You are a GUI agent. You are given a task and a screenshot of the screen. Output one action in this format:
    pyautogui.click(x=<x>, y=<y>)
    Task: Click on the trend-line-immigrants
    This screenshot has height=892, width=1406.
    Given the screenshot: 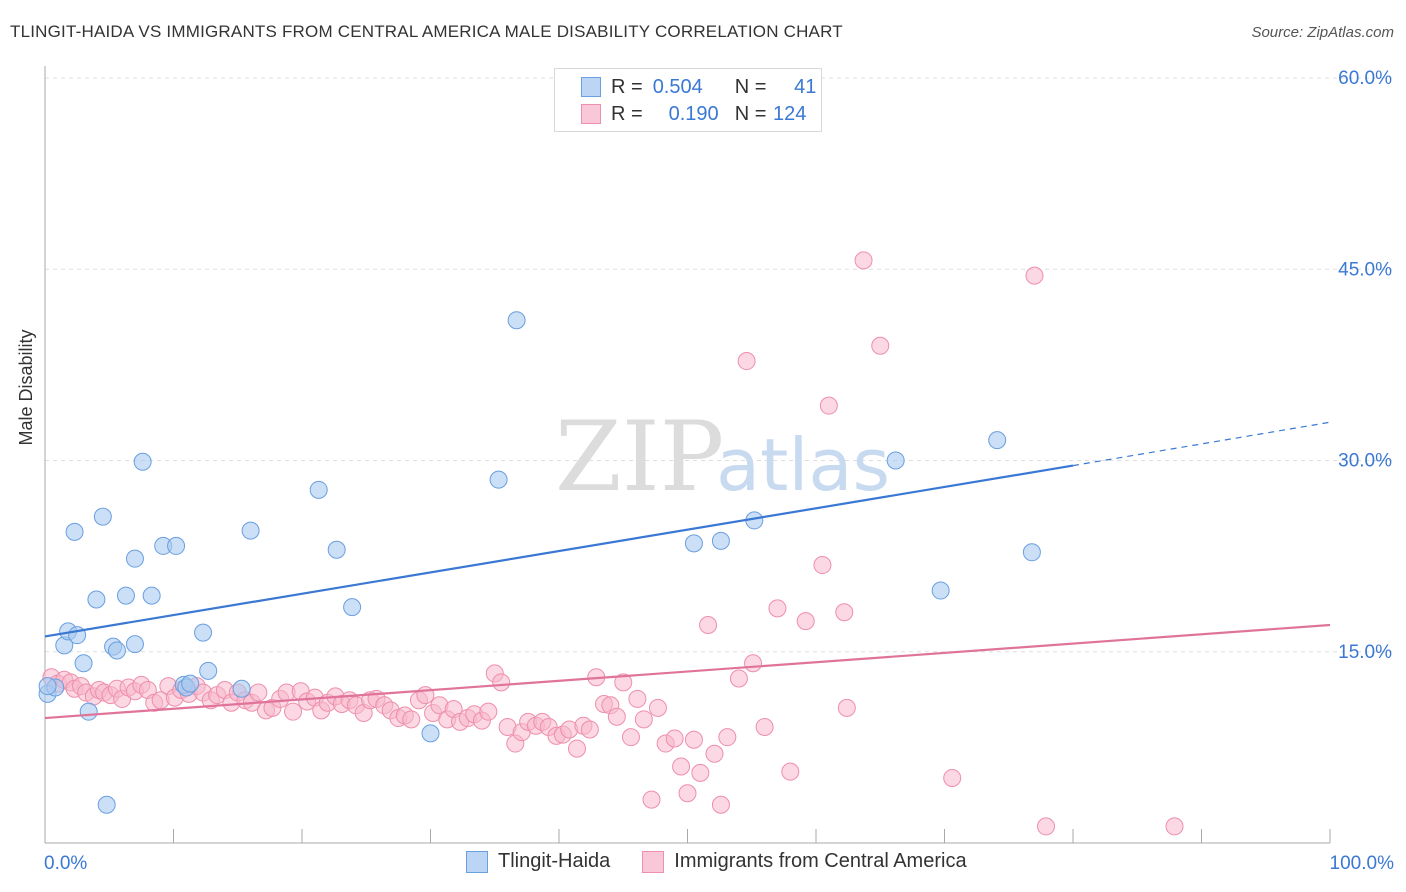 What is the action you would take?
    pyautogui.click(x=687, y=671)
    